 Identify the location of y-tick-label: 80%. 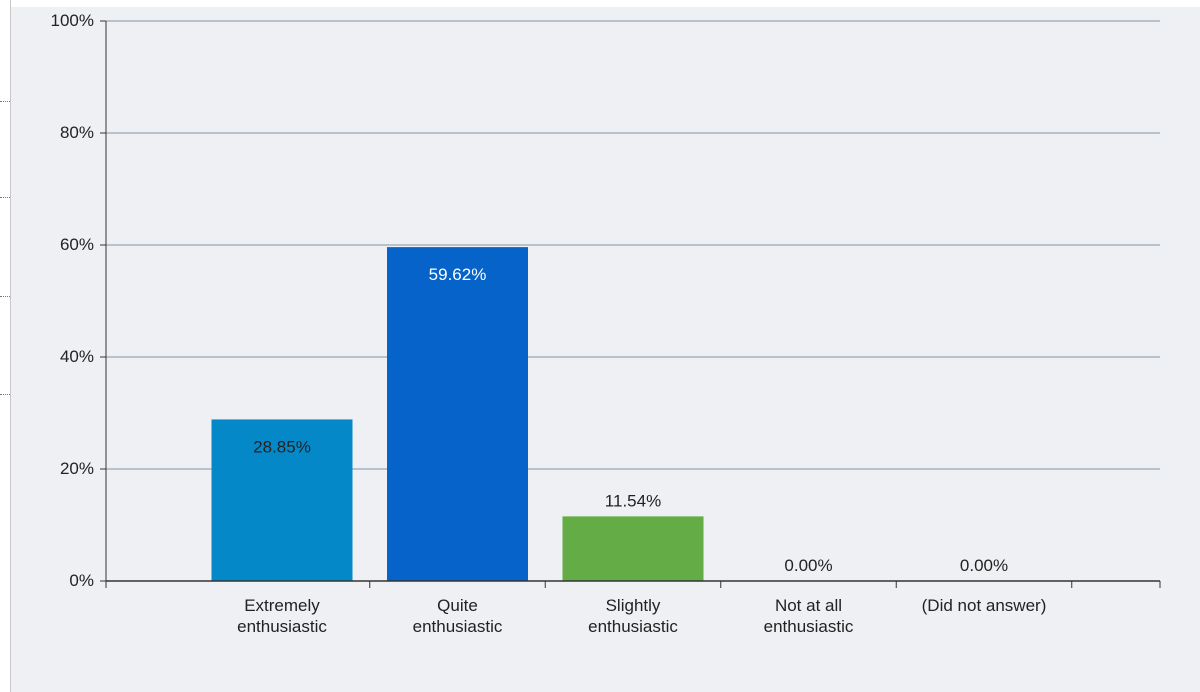
(77, 132).